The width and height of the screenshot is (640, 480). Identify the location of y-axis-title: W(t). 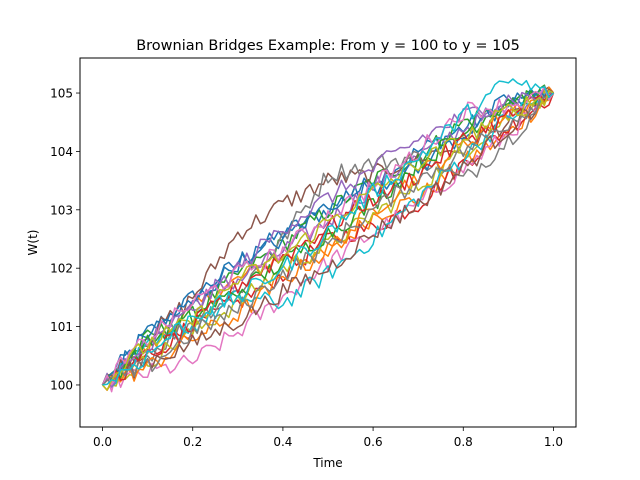
(33, 243).